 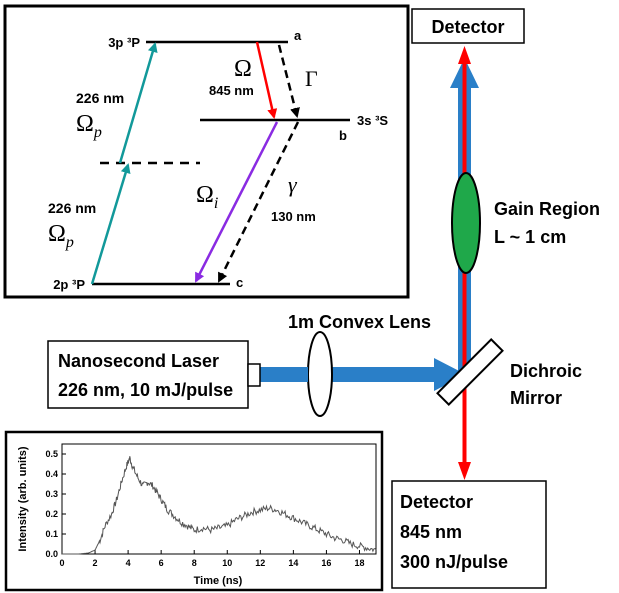 What do you see at coordinates (431, 532) in the screenshot?
I see `detector-bottom-line2: 845 nm` at bounding box center [431, 532].